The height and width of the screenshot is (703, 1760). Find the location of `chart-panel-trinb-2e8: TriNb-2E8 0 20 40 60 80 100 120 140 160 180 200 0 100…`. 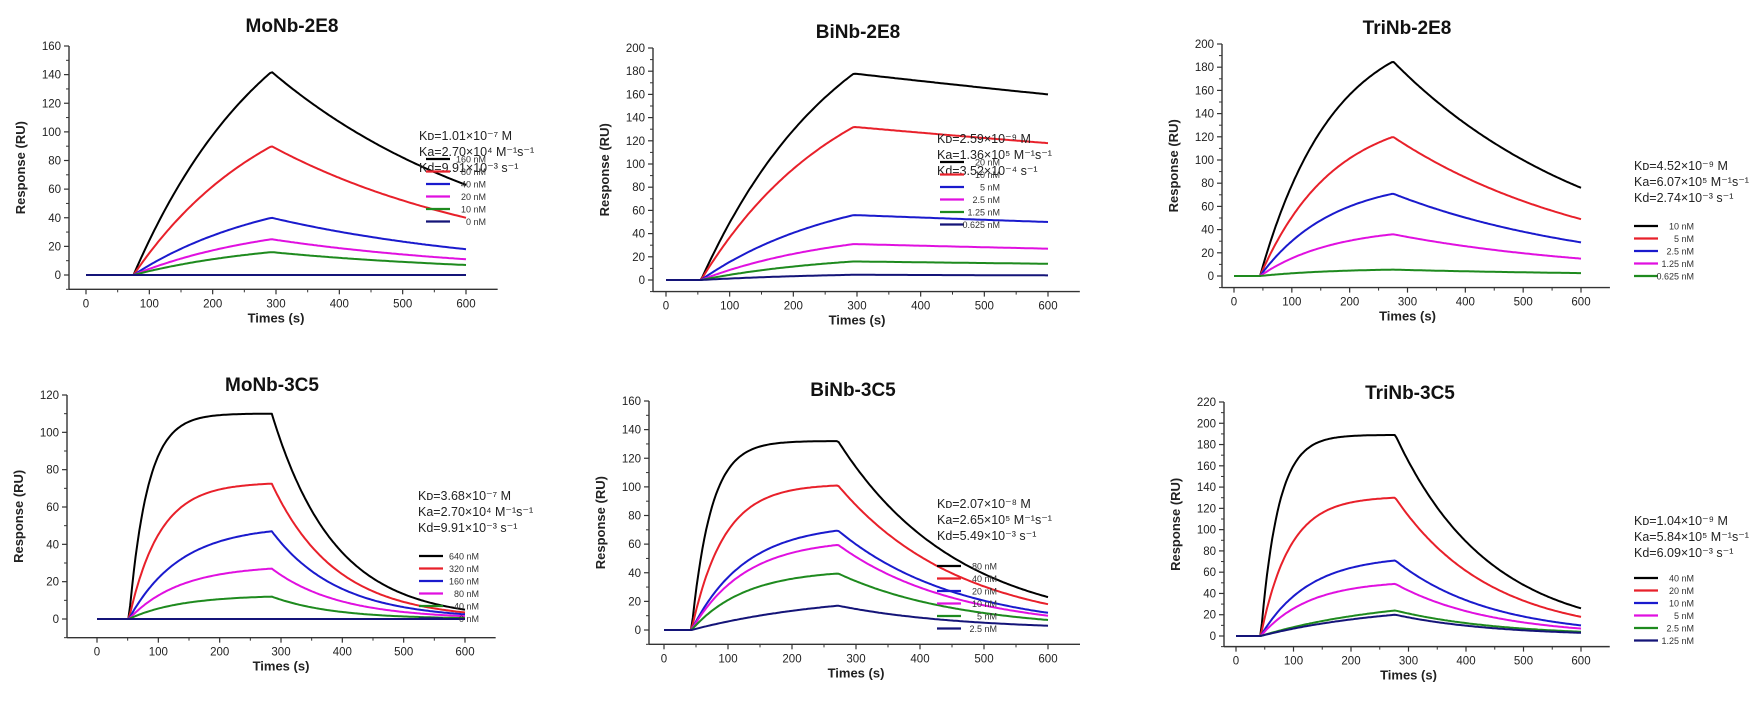

chart-panel-trinb-2e8: TriNb-2E8 0 20 40 60 80 100 120 140 160 180 200 0 100… is located at coordinates (1457, 171).